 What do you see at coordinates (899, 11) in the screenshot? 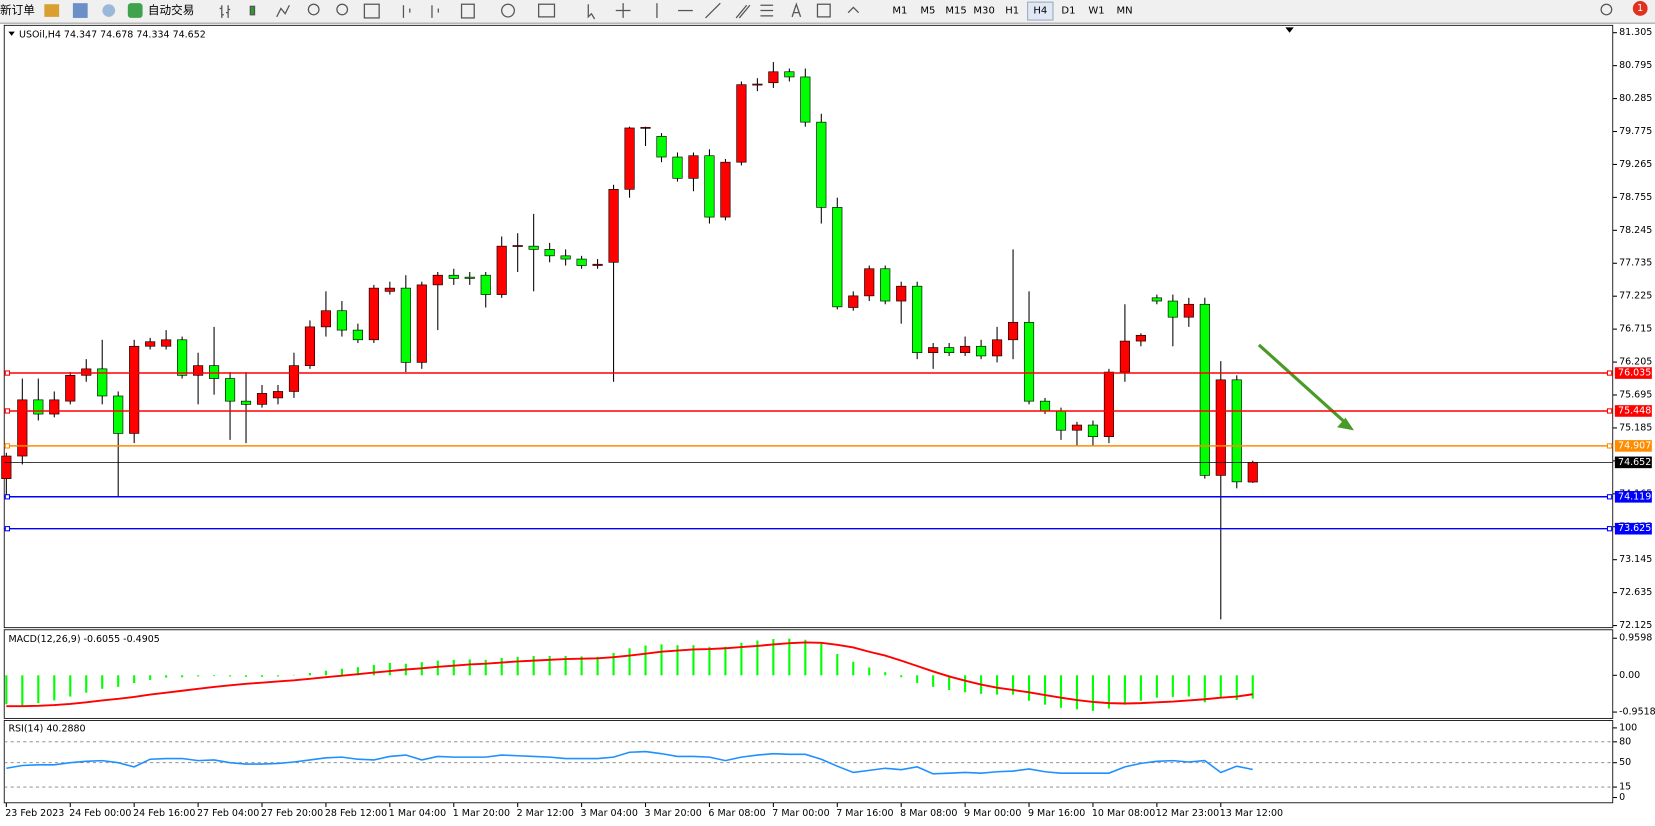
I see `timeframe-button: M1` at bounding box center [899, 11].